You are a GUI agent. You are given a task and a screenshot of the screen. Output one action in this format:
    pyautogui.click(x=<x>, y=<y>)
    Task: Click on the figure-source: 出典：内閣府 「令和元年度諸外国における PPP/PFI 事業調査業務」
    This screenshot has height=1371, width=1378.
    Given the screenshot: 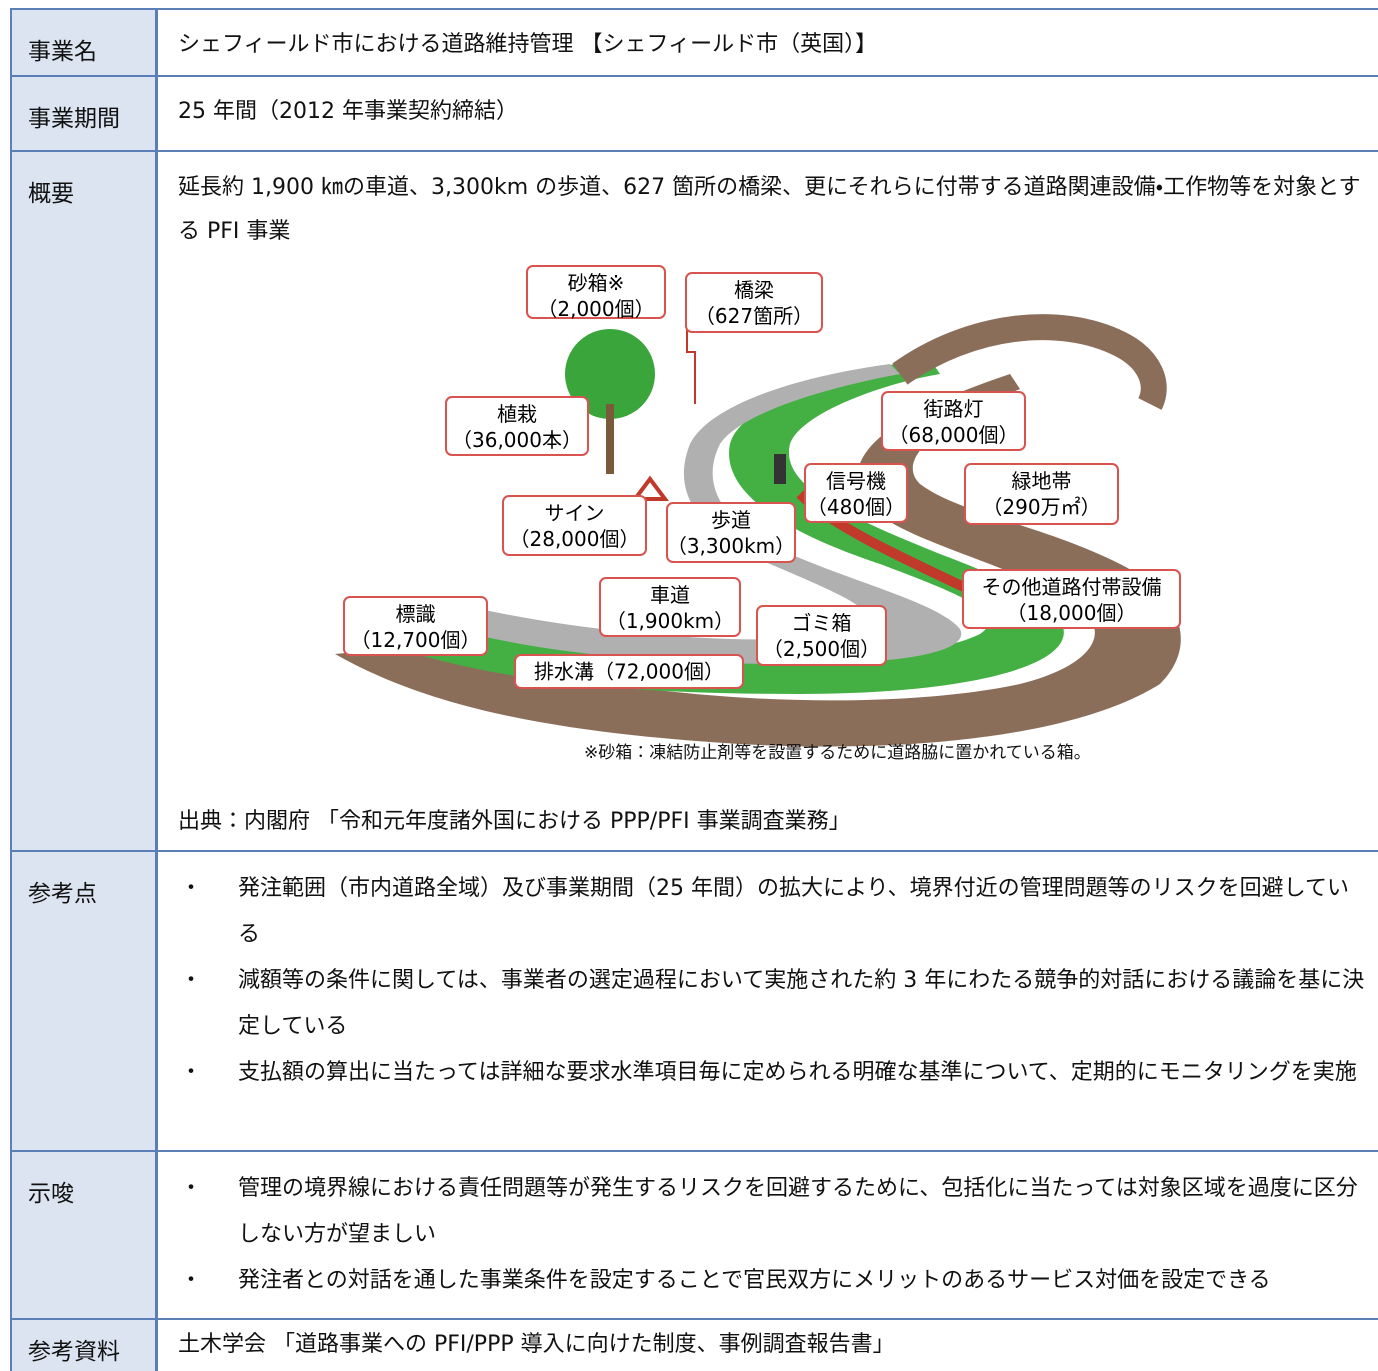 What is the action you would take?
    pyautogui.click(x=514, y=821)
    